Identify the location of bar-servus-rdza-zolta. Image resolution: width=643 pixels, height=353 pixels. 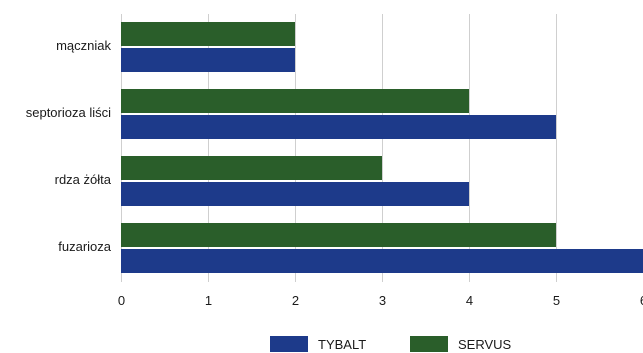
(251, 168).